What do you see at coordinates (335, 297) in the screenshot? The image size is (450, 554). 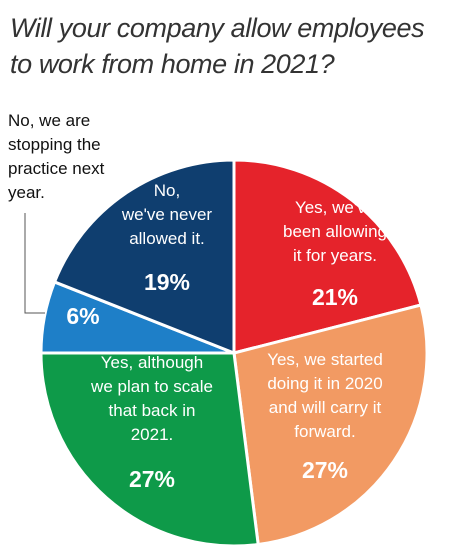 I see `slice-value: 21%` at bounding box center [335, 297].